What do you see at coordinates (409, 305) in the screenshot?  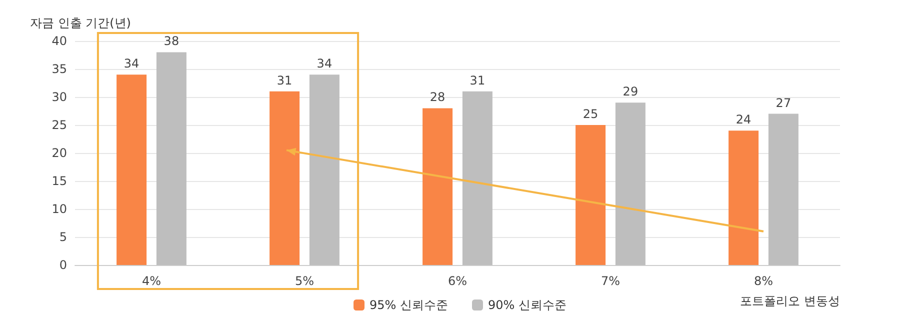 I see `legend-label: 95% 신뢰수준` at bounding box center [409, 305].